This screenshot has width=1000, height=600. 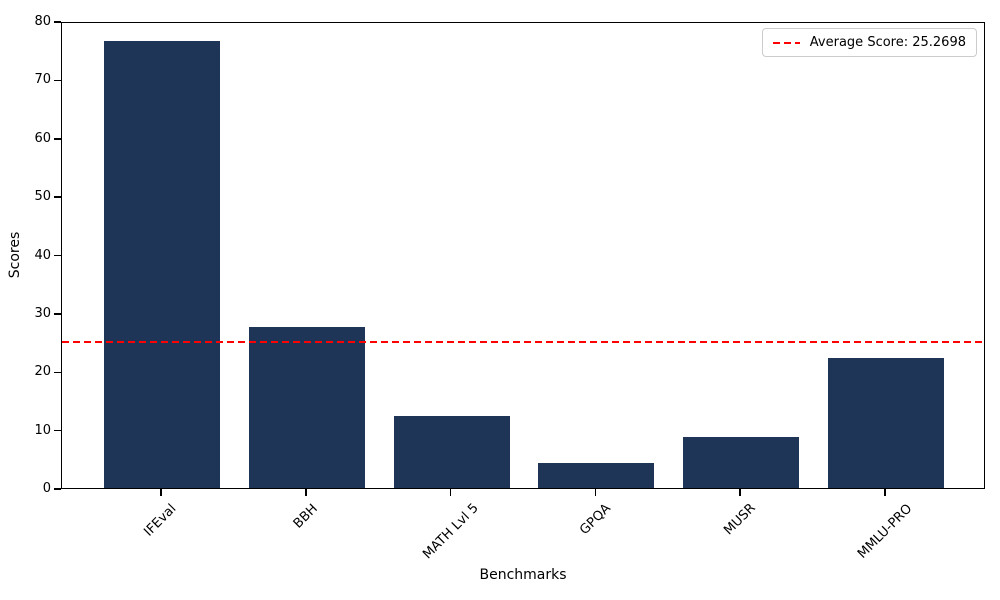 What do you see at coordinates (786, 42) in the screenshot?
I see `dashed-line-icon` at bounding box center [786, 42].